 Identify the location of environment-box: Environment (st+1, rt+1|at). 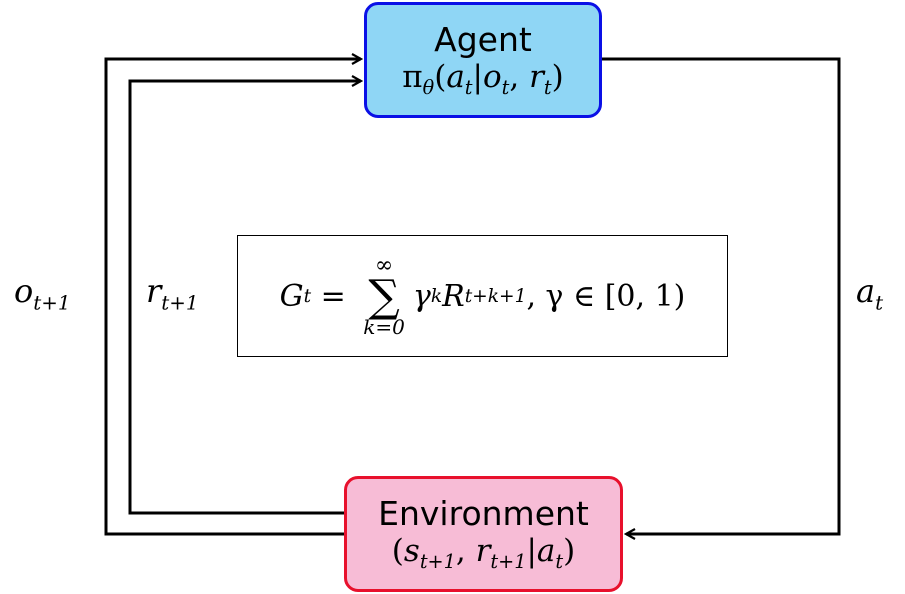
(483, 534).